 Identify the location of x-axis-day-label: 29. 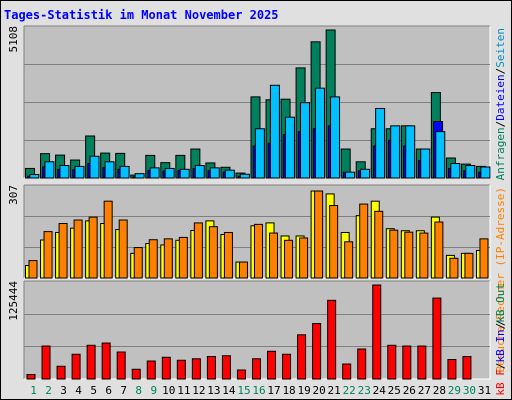
(454, 390).